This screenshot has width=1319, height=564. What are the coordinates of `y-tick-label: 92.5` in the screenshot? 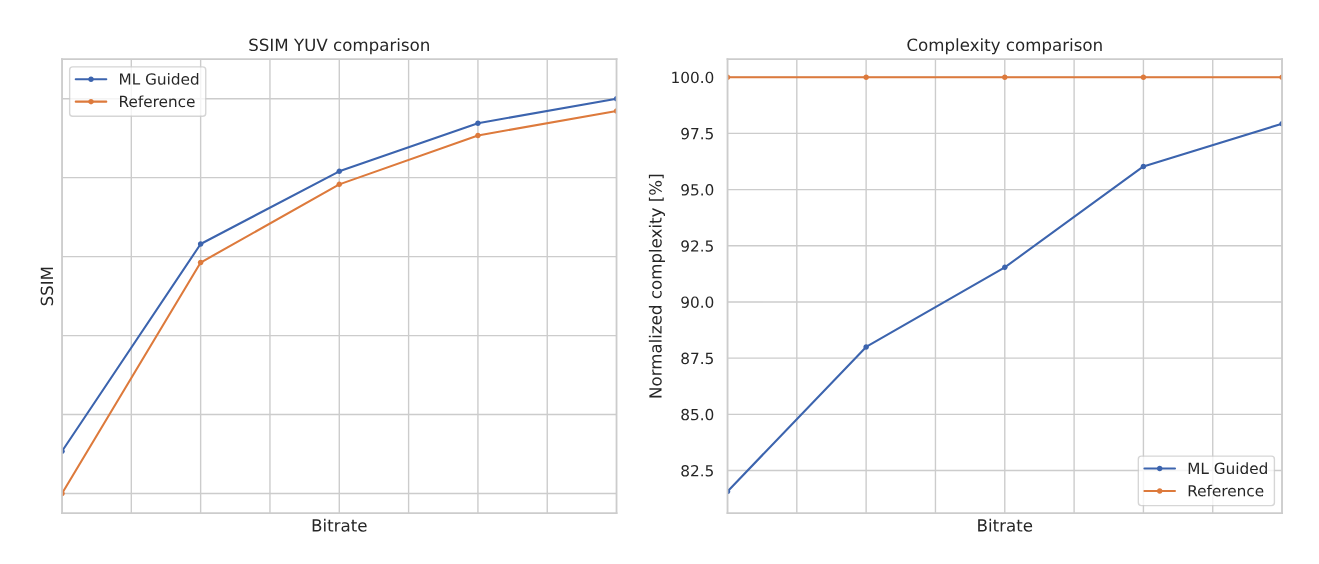 It's located at (697, 246).